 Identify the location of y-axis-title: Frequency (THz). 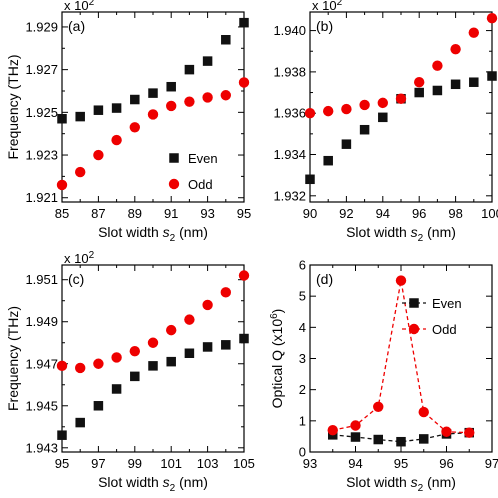
(13, 358).